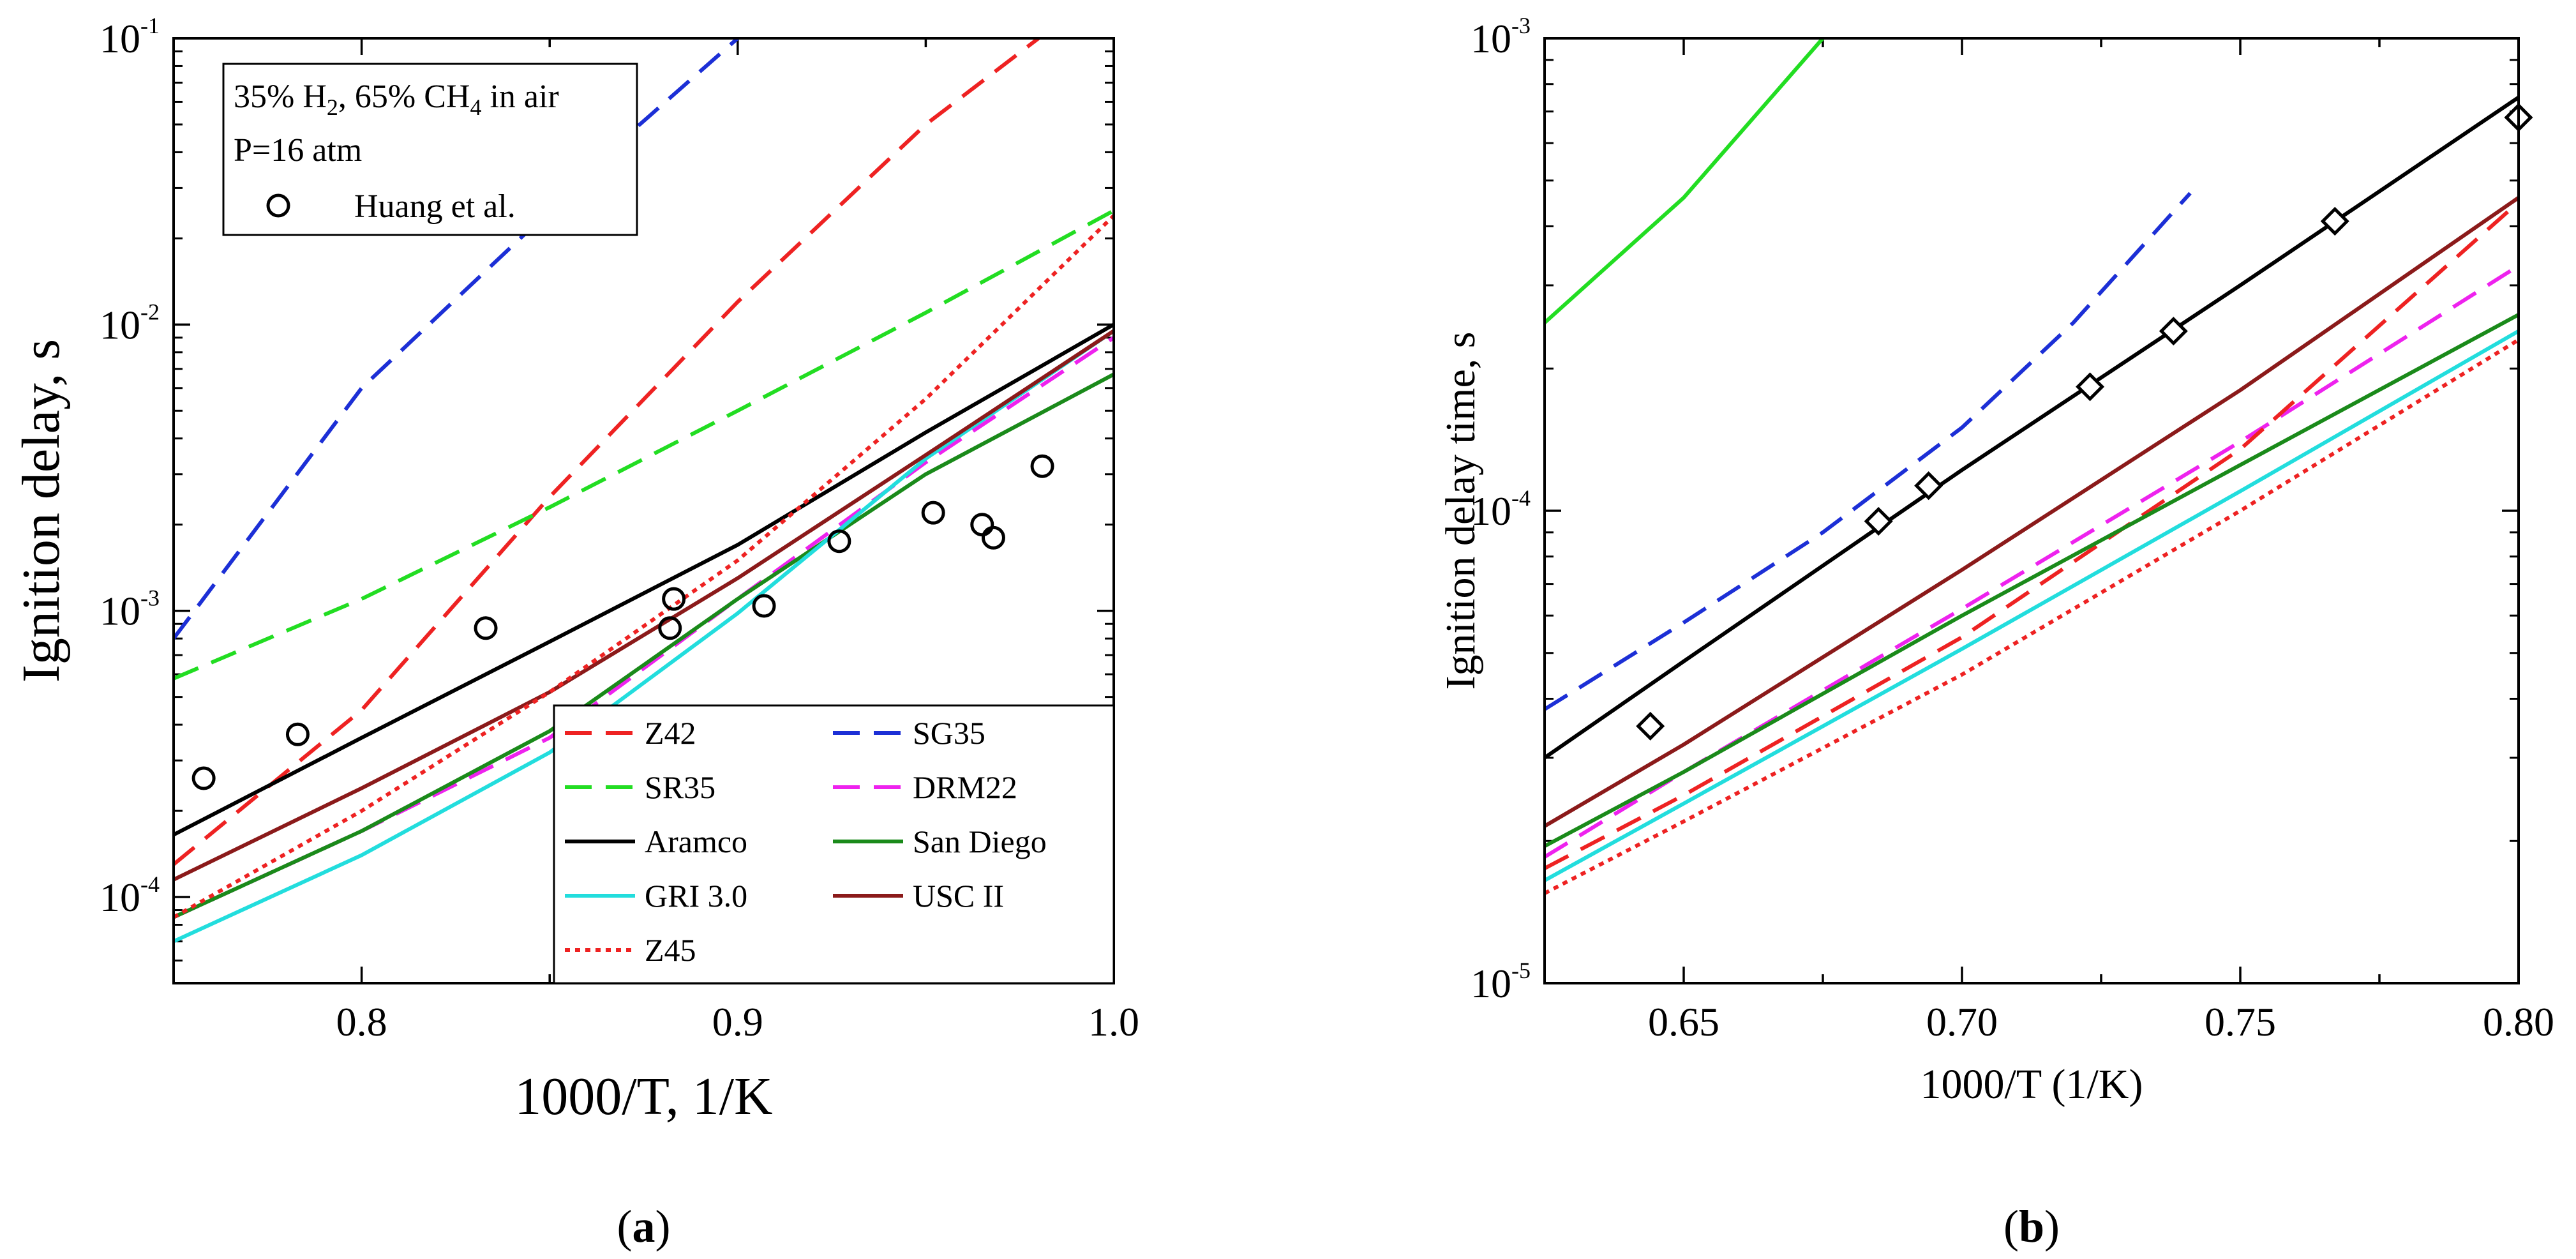 Image resolution: width=2576 pixels, height=1259 pixels. I want to click on panel-b-x-tick-label: 0.80, so click(2518, 1021).